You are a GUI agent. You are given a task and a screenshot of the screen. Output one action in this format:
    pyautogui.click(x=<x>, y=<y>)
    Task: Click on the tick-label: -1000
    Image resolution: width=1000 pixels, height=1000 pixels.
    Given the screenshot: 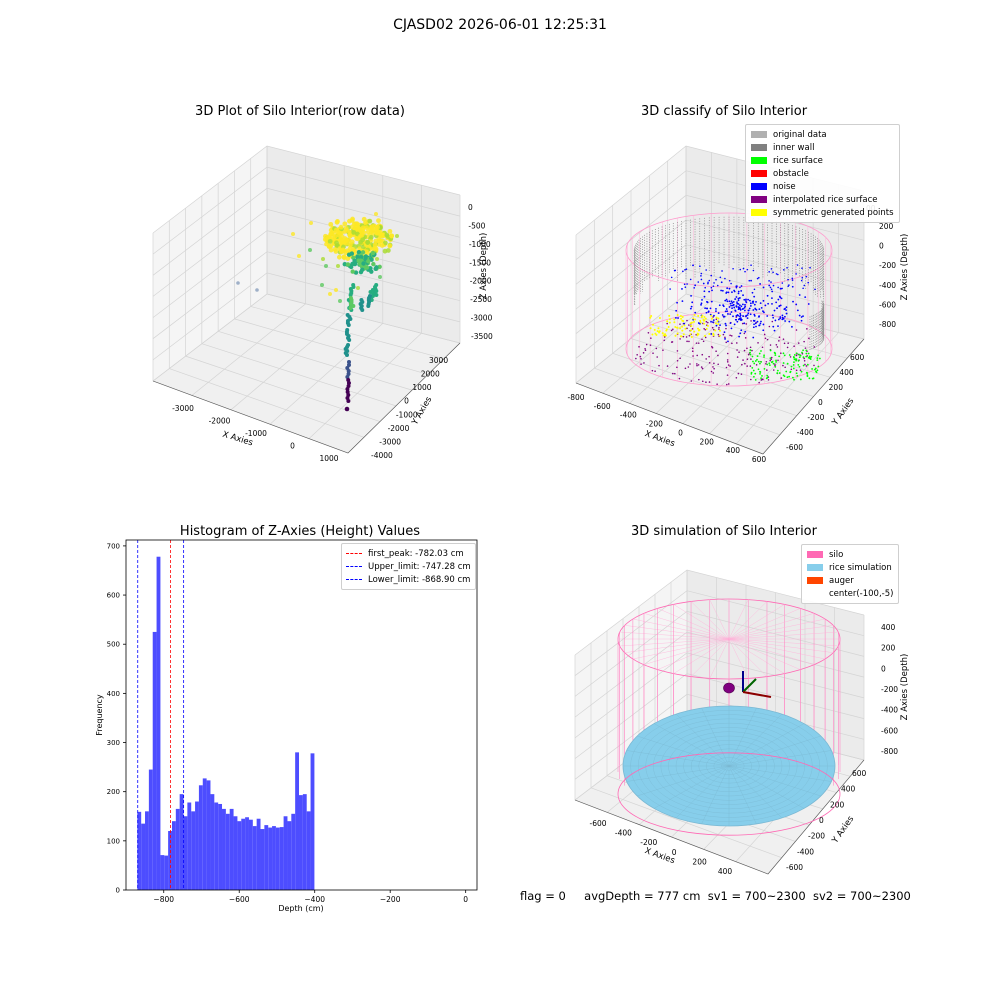 What is the action you would take?
    pyautogui.click(x=480, y=244)
    